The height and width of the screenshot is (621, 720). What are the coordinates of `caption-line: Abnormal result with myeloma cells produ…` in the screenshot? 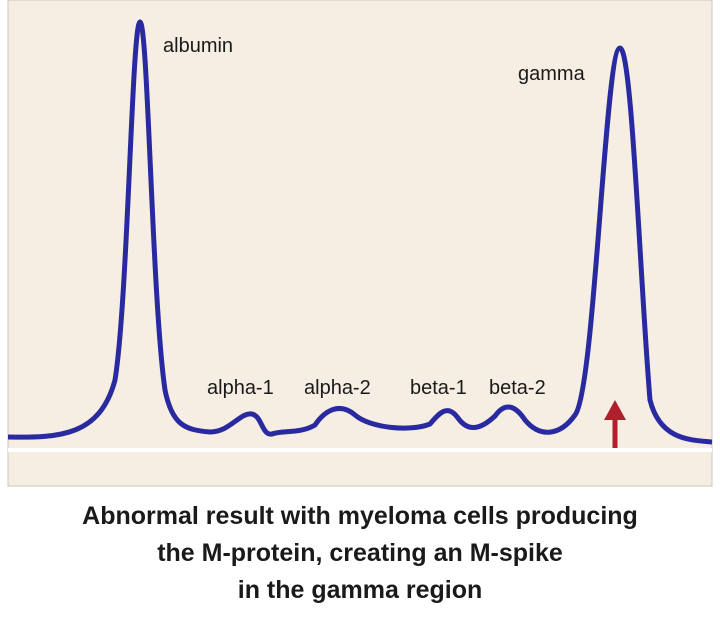 It's located at (360, 516).